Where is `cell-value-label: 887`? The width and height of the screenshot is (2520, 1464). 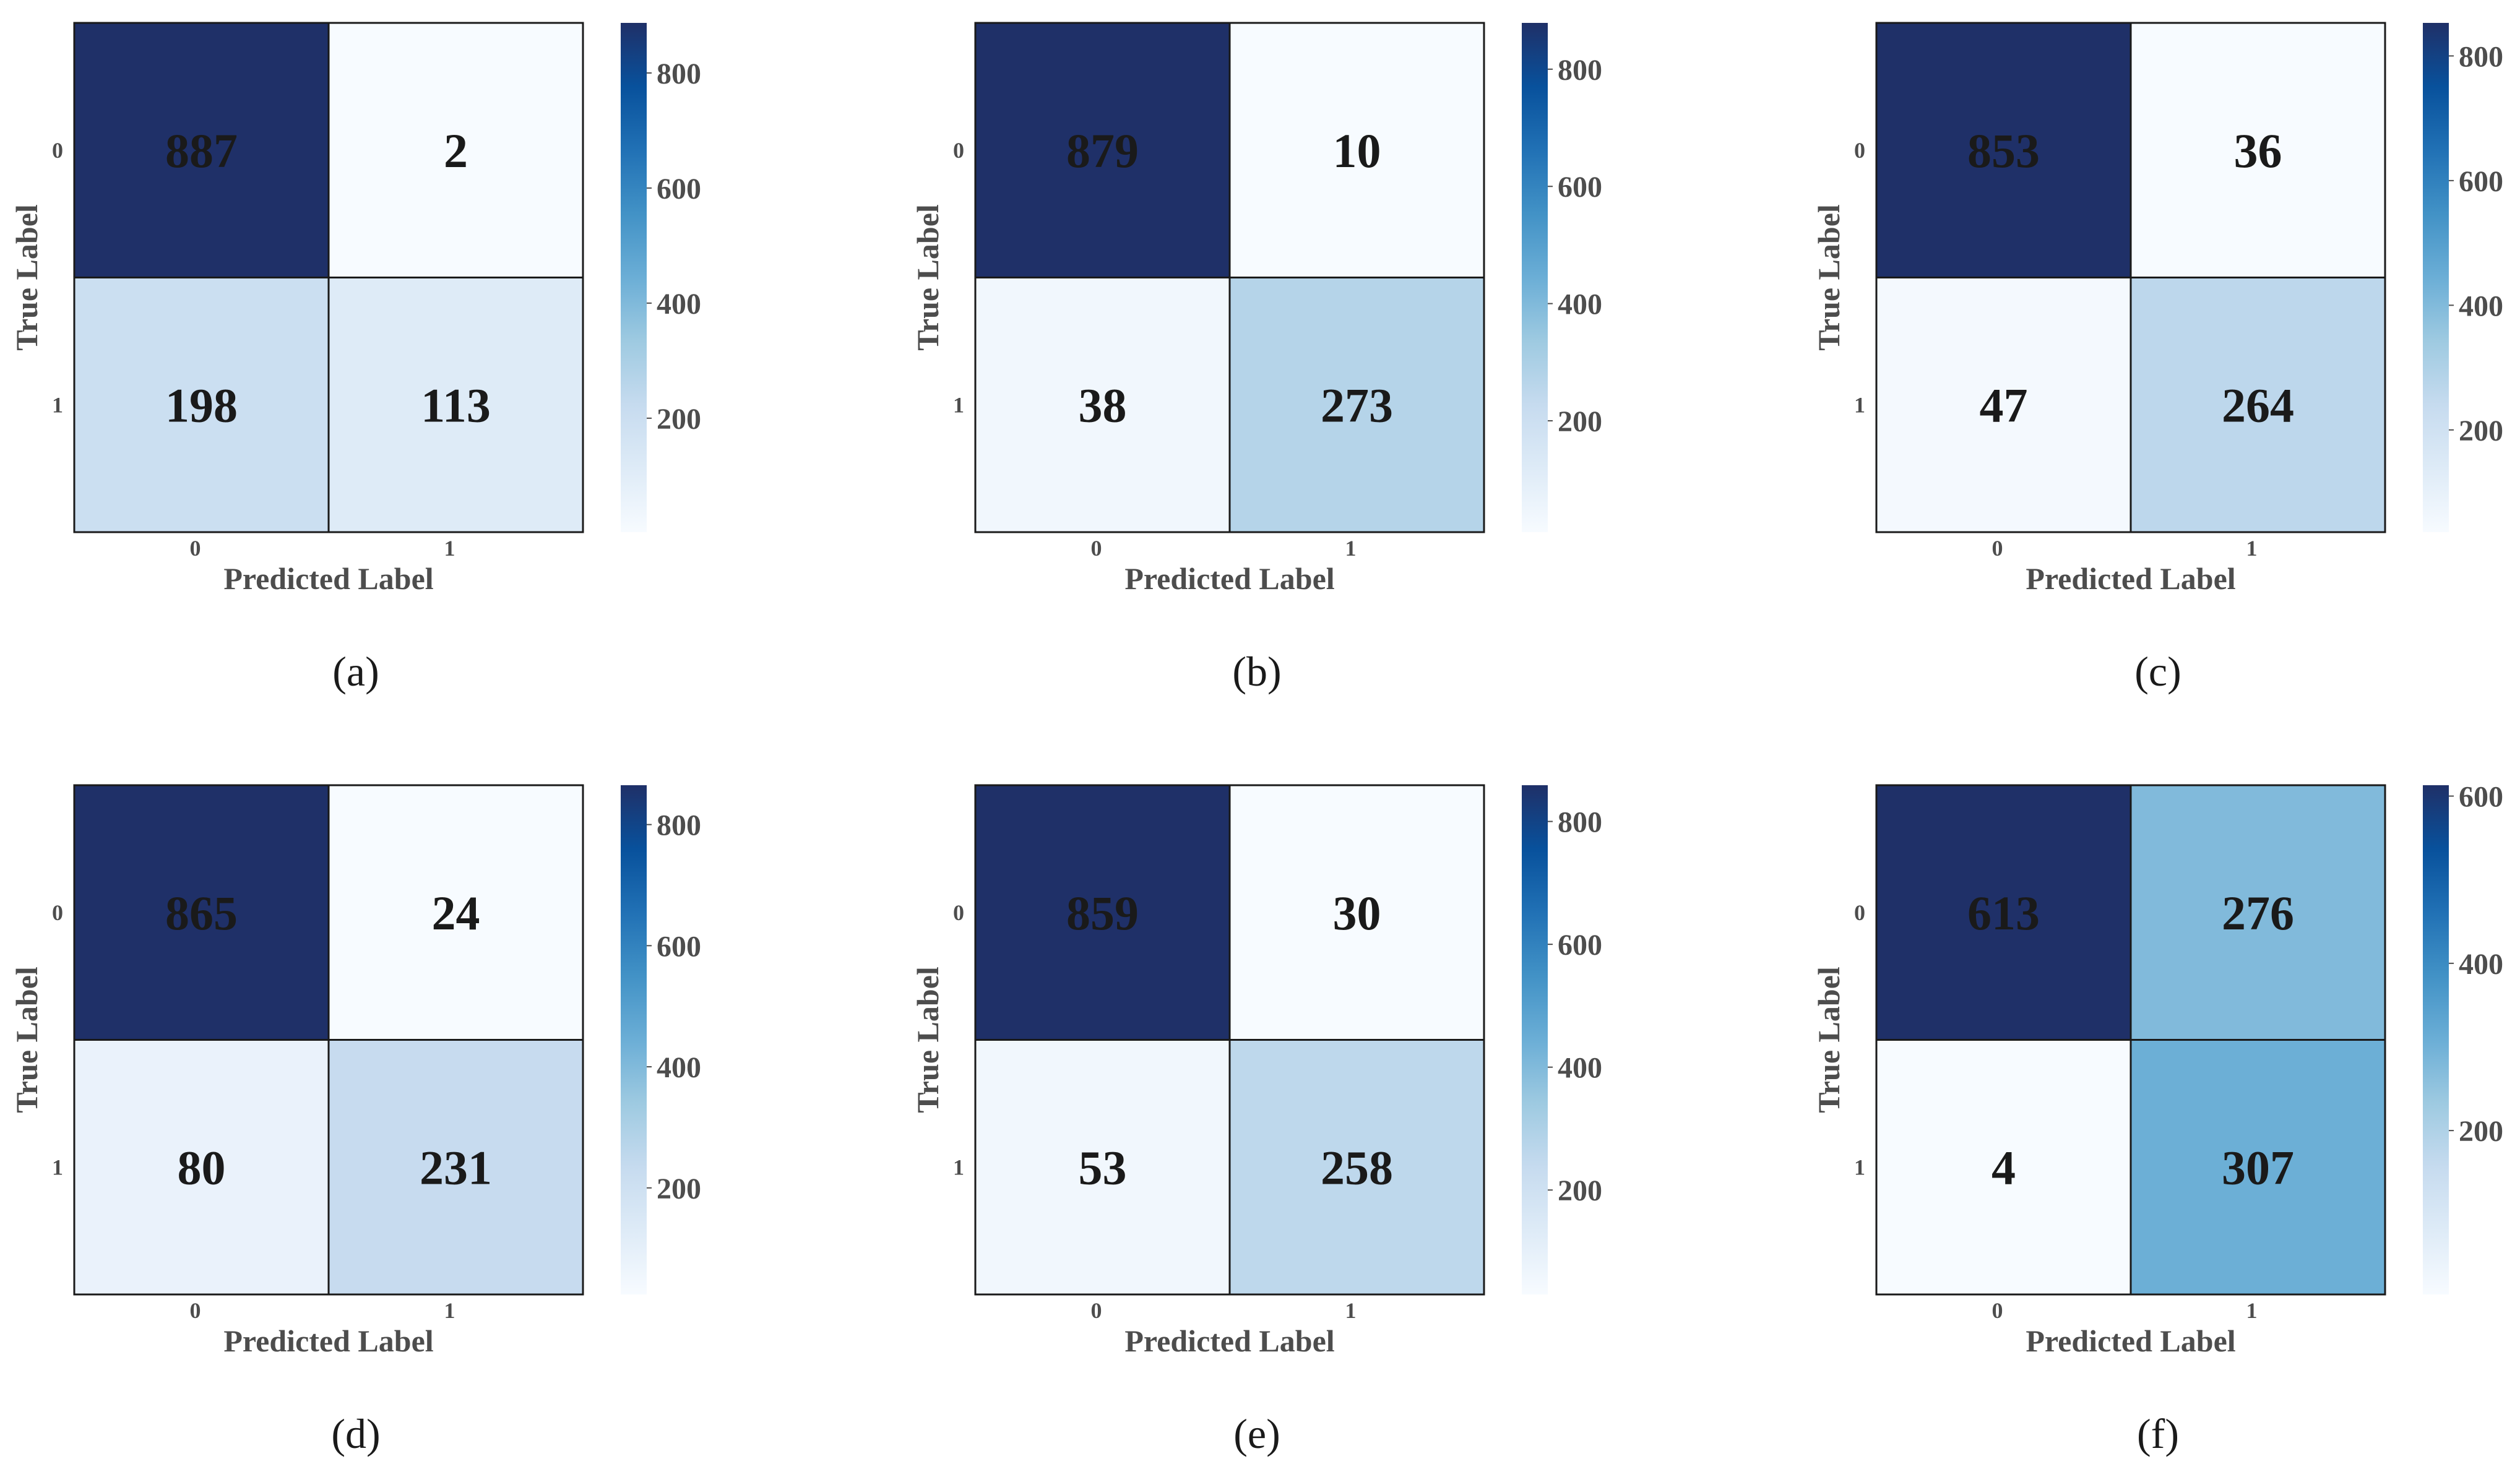 cell-value-label: 887 is located at coordinates (201, 151).